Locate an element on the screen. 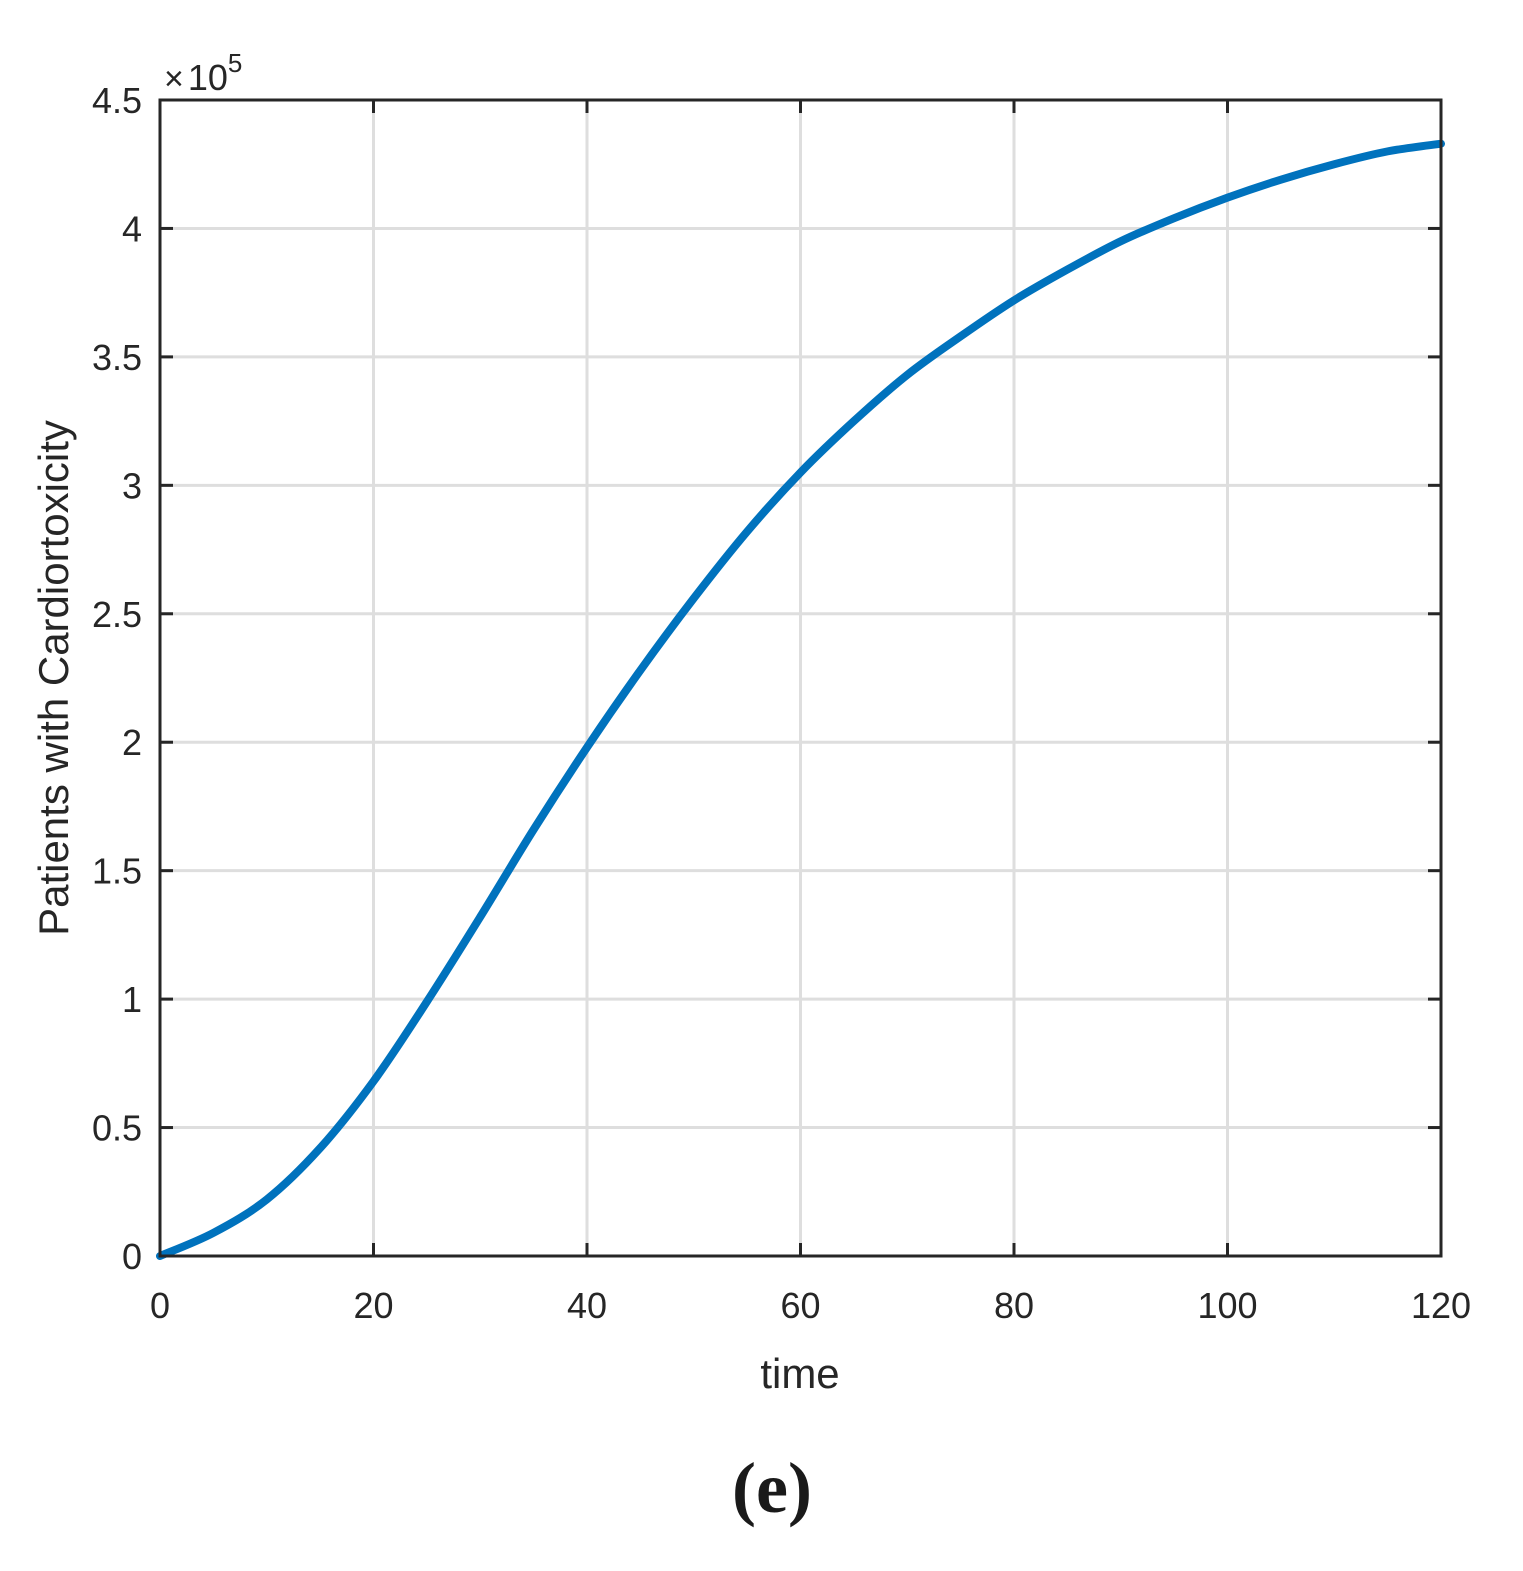  x-tick-labels: 0 20 40 60 80 100 120 is located at coordinates (810, 1305).